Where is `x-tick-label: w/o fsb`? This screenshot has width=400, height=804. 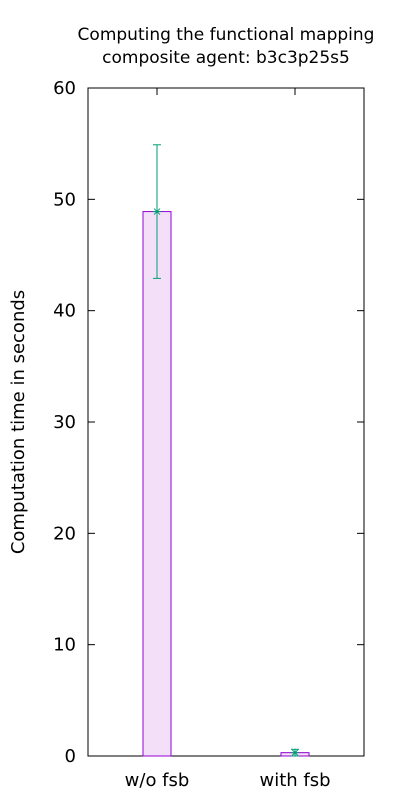
x-tick-label: w/o fsb is located at coordinates (157, 780).